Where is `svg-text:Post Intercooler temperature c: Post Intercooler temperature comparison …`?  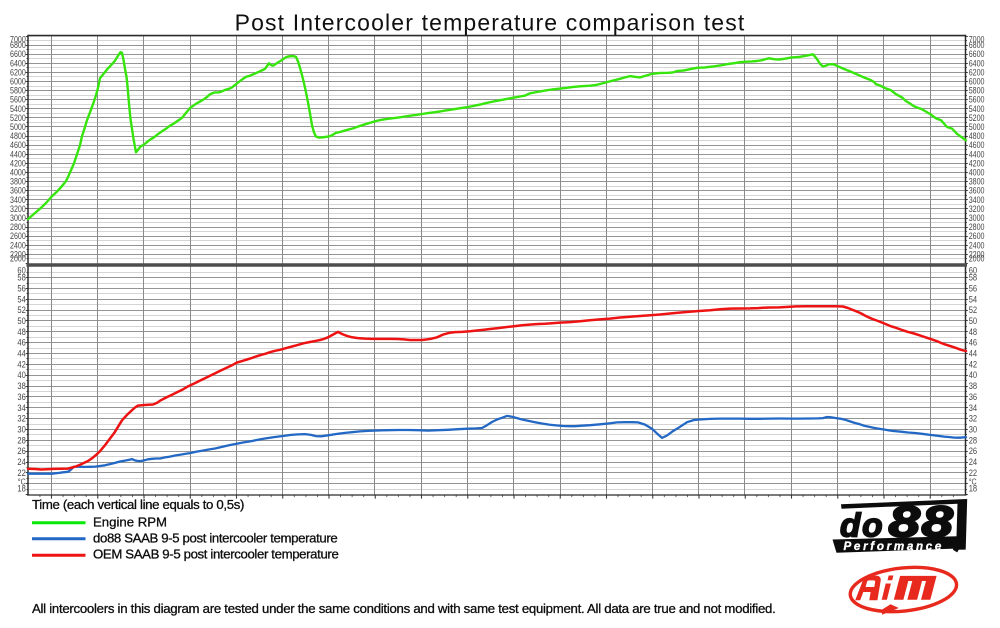
svg-text:Post Intercooler temperature c: Post Intercooler temperature comparison … is located at coordinates (490, 22).